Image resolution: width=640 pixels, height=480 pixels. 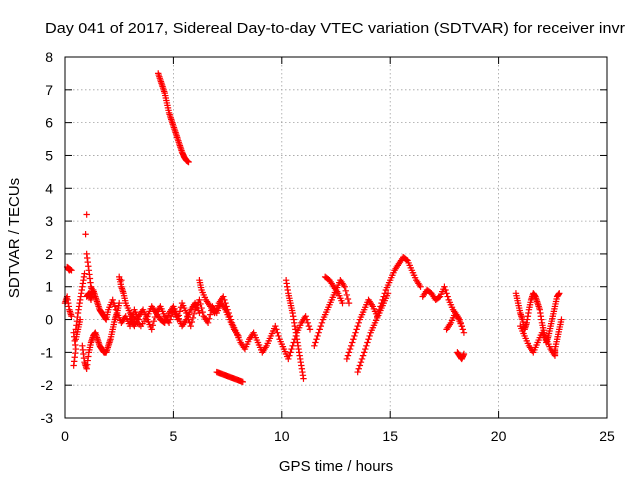 I want to click on y-tick-label: 7, so click(x=49, y=90).